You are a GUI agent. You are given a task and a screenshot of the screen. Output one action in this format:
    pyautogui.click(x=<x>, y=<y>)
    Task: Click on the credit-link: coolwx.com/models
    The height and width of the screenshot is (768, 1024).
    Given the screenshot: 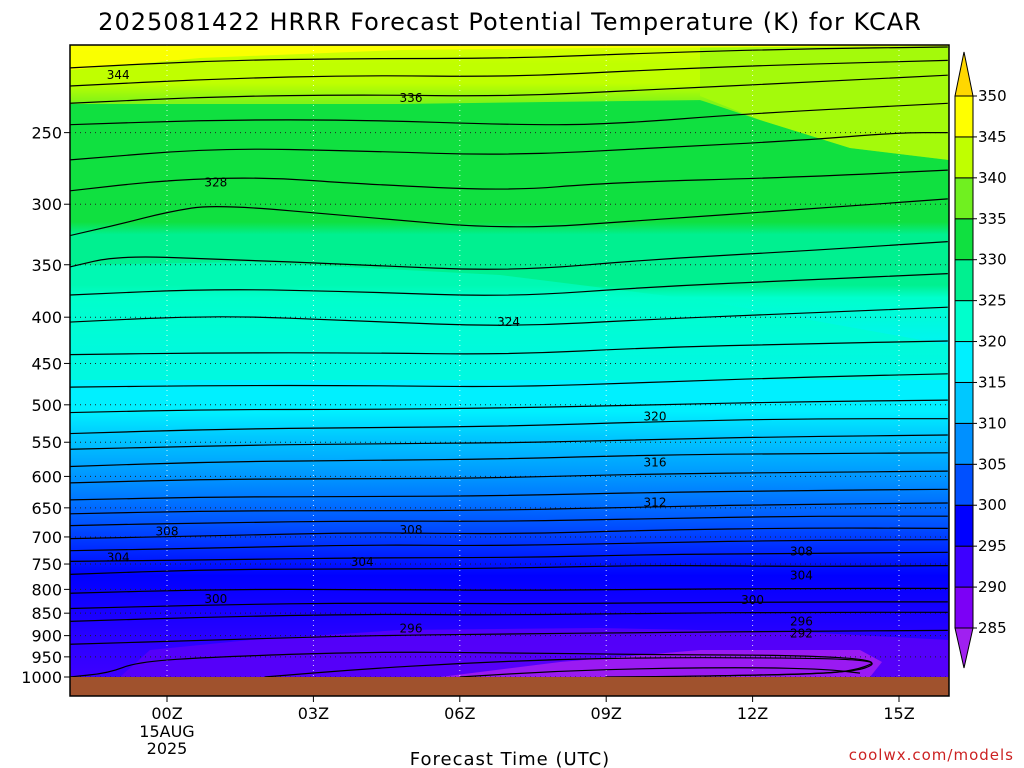 What is the action you would take?
    pyautogui.click(x=931, y=755)
    